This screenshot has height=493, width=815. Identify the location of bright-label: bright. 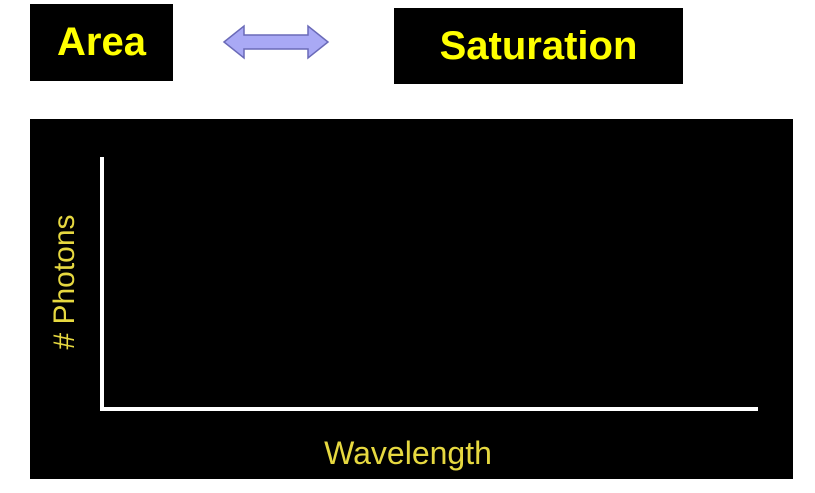
(411, 241).